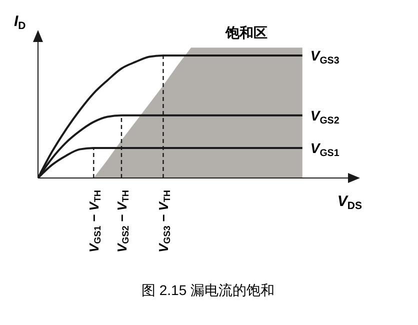 Image resolution: width=418 pixels, height=325 pixels. Describe the element at coordinates (325, 56) in the screenshot. I see `series-label: V$_{GS3}$` at that location.